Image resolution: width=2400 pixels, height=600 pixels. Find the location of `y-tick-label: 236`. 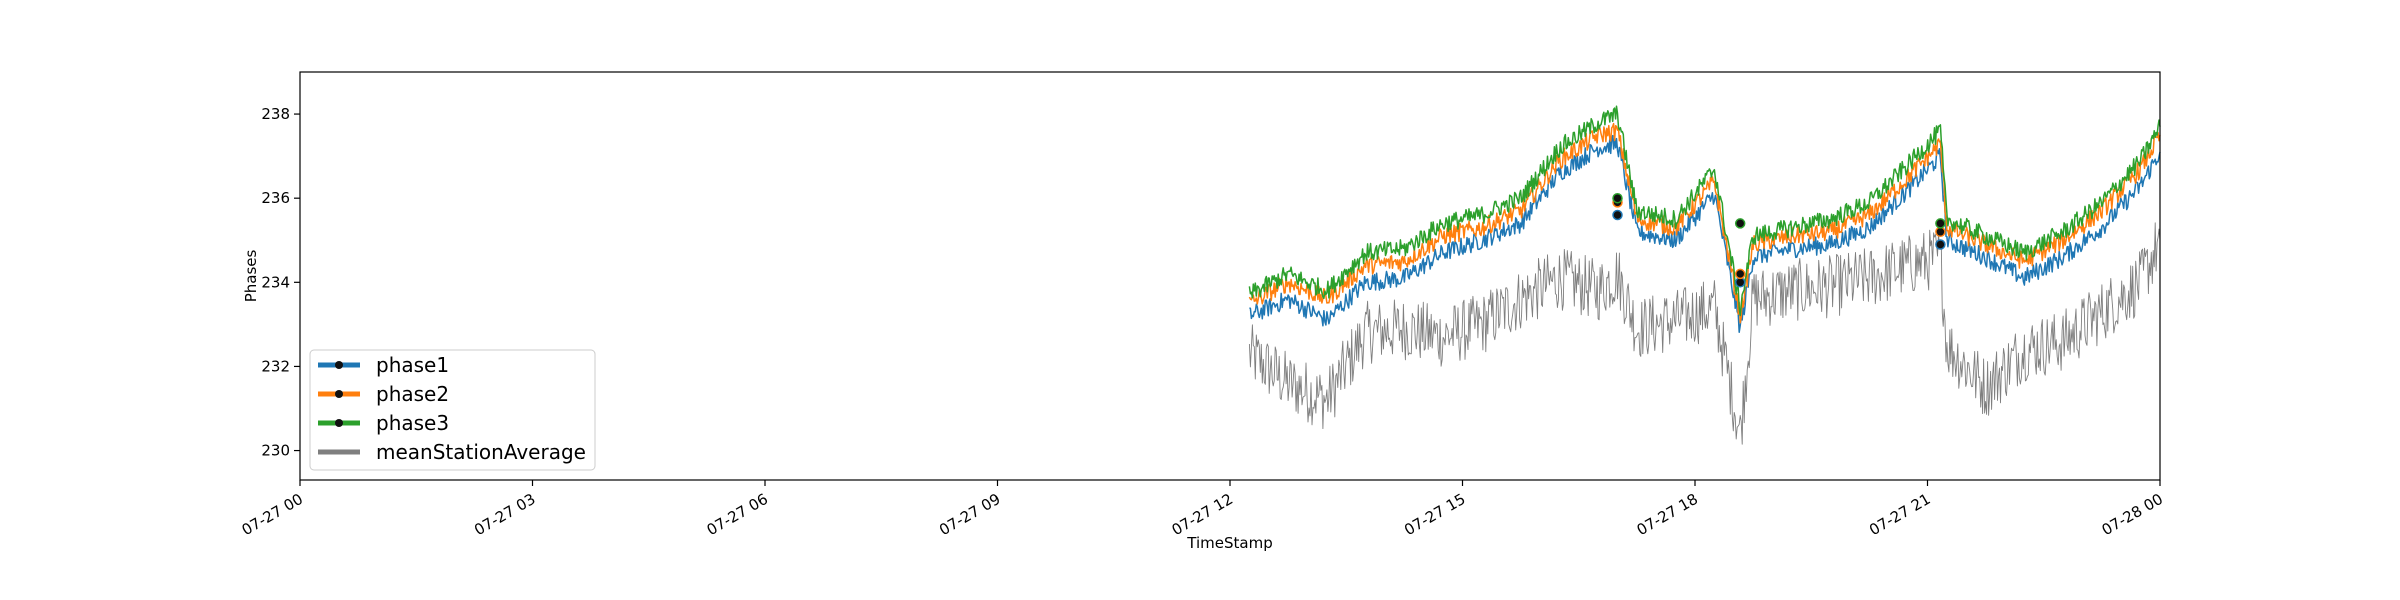

y-tick-label: 236 is located at coordinates (275, 198).